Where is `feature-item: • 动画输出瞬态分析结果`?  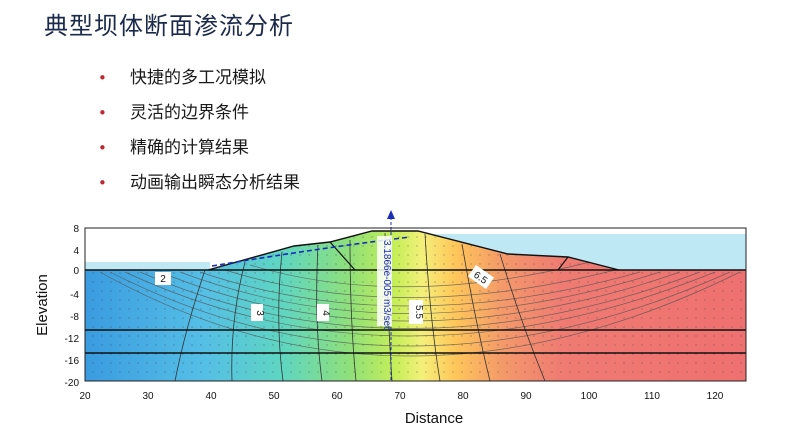 feature-item: • 动画输出瞬态分析结果 is located at coordinates (199, 188).